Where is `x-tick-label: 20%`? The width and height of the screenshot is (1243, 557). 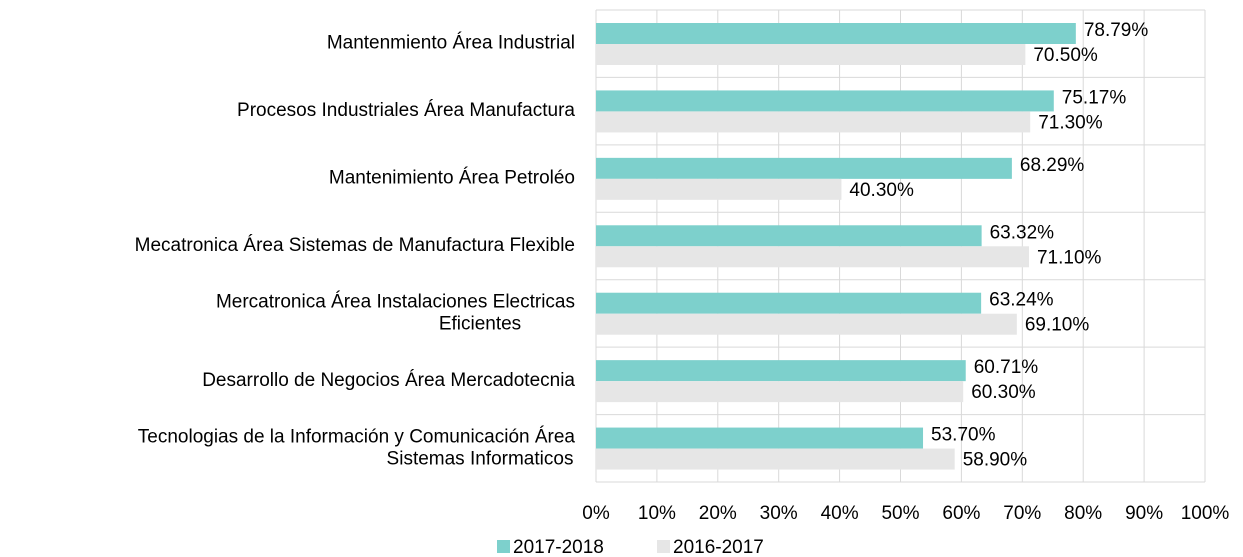
x-tick-label: 20% is located at coordinates (718, 513).